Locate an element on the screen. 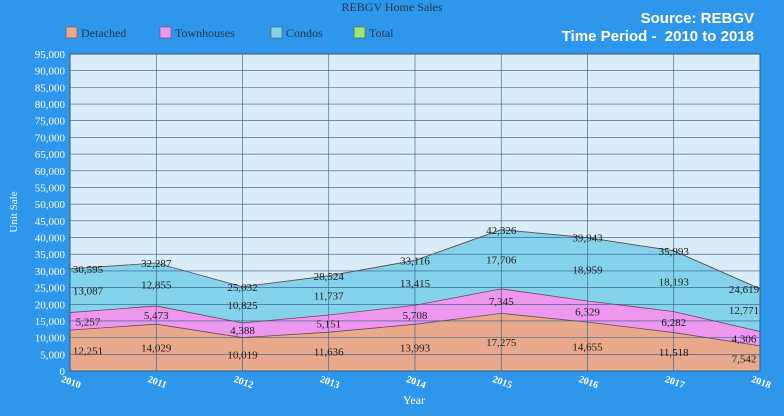 The width and height of the screenshot is (784, 416). legend-item-detached: Detached is located at coordinates (95, 33).